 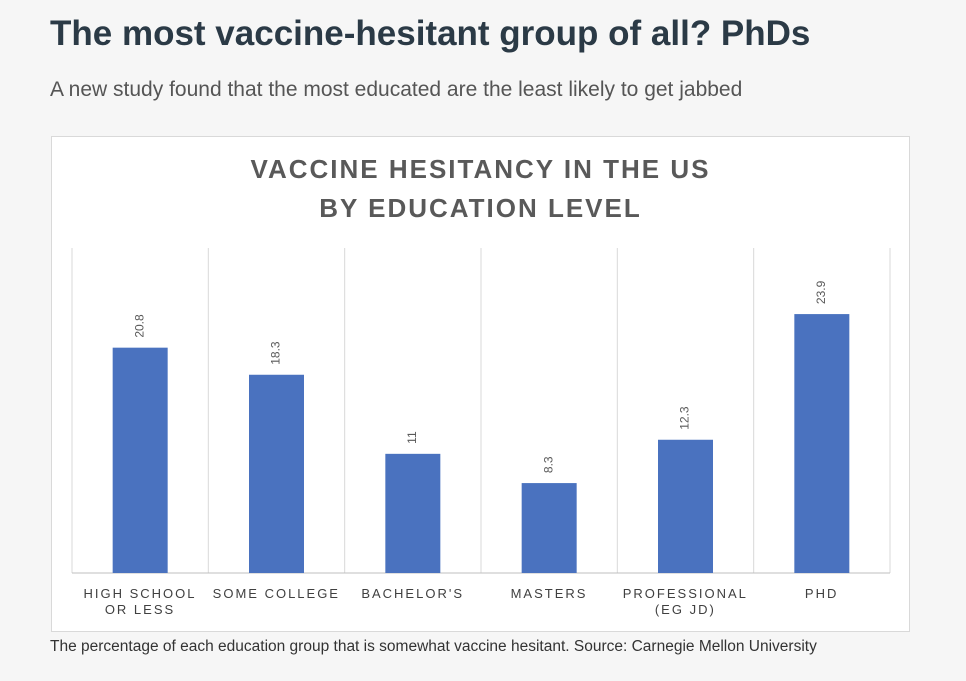 I want to click on value-label: 18.3, so click(x=276, y=353).